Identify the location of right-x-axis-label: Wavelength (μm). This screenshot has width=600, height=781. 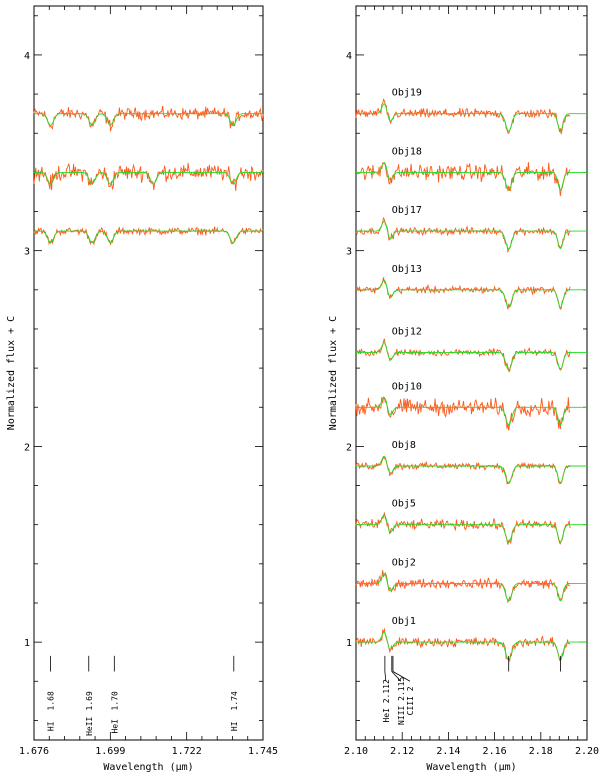
(471, 767).